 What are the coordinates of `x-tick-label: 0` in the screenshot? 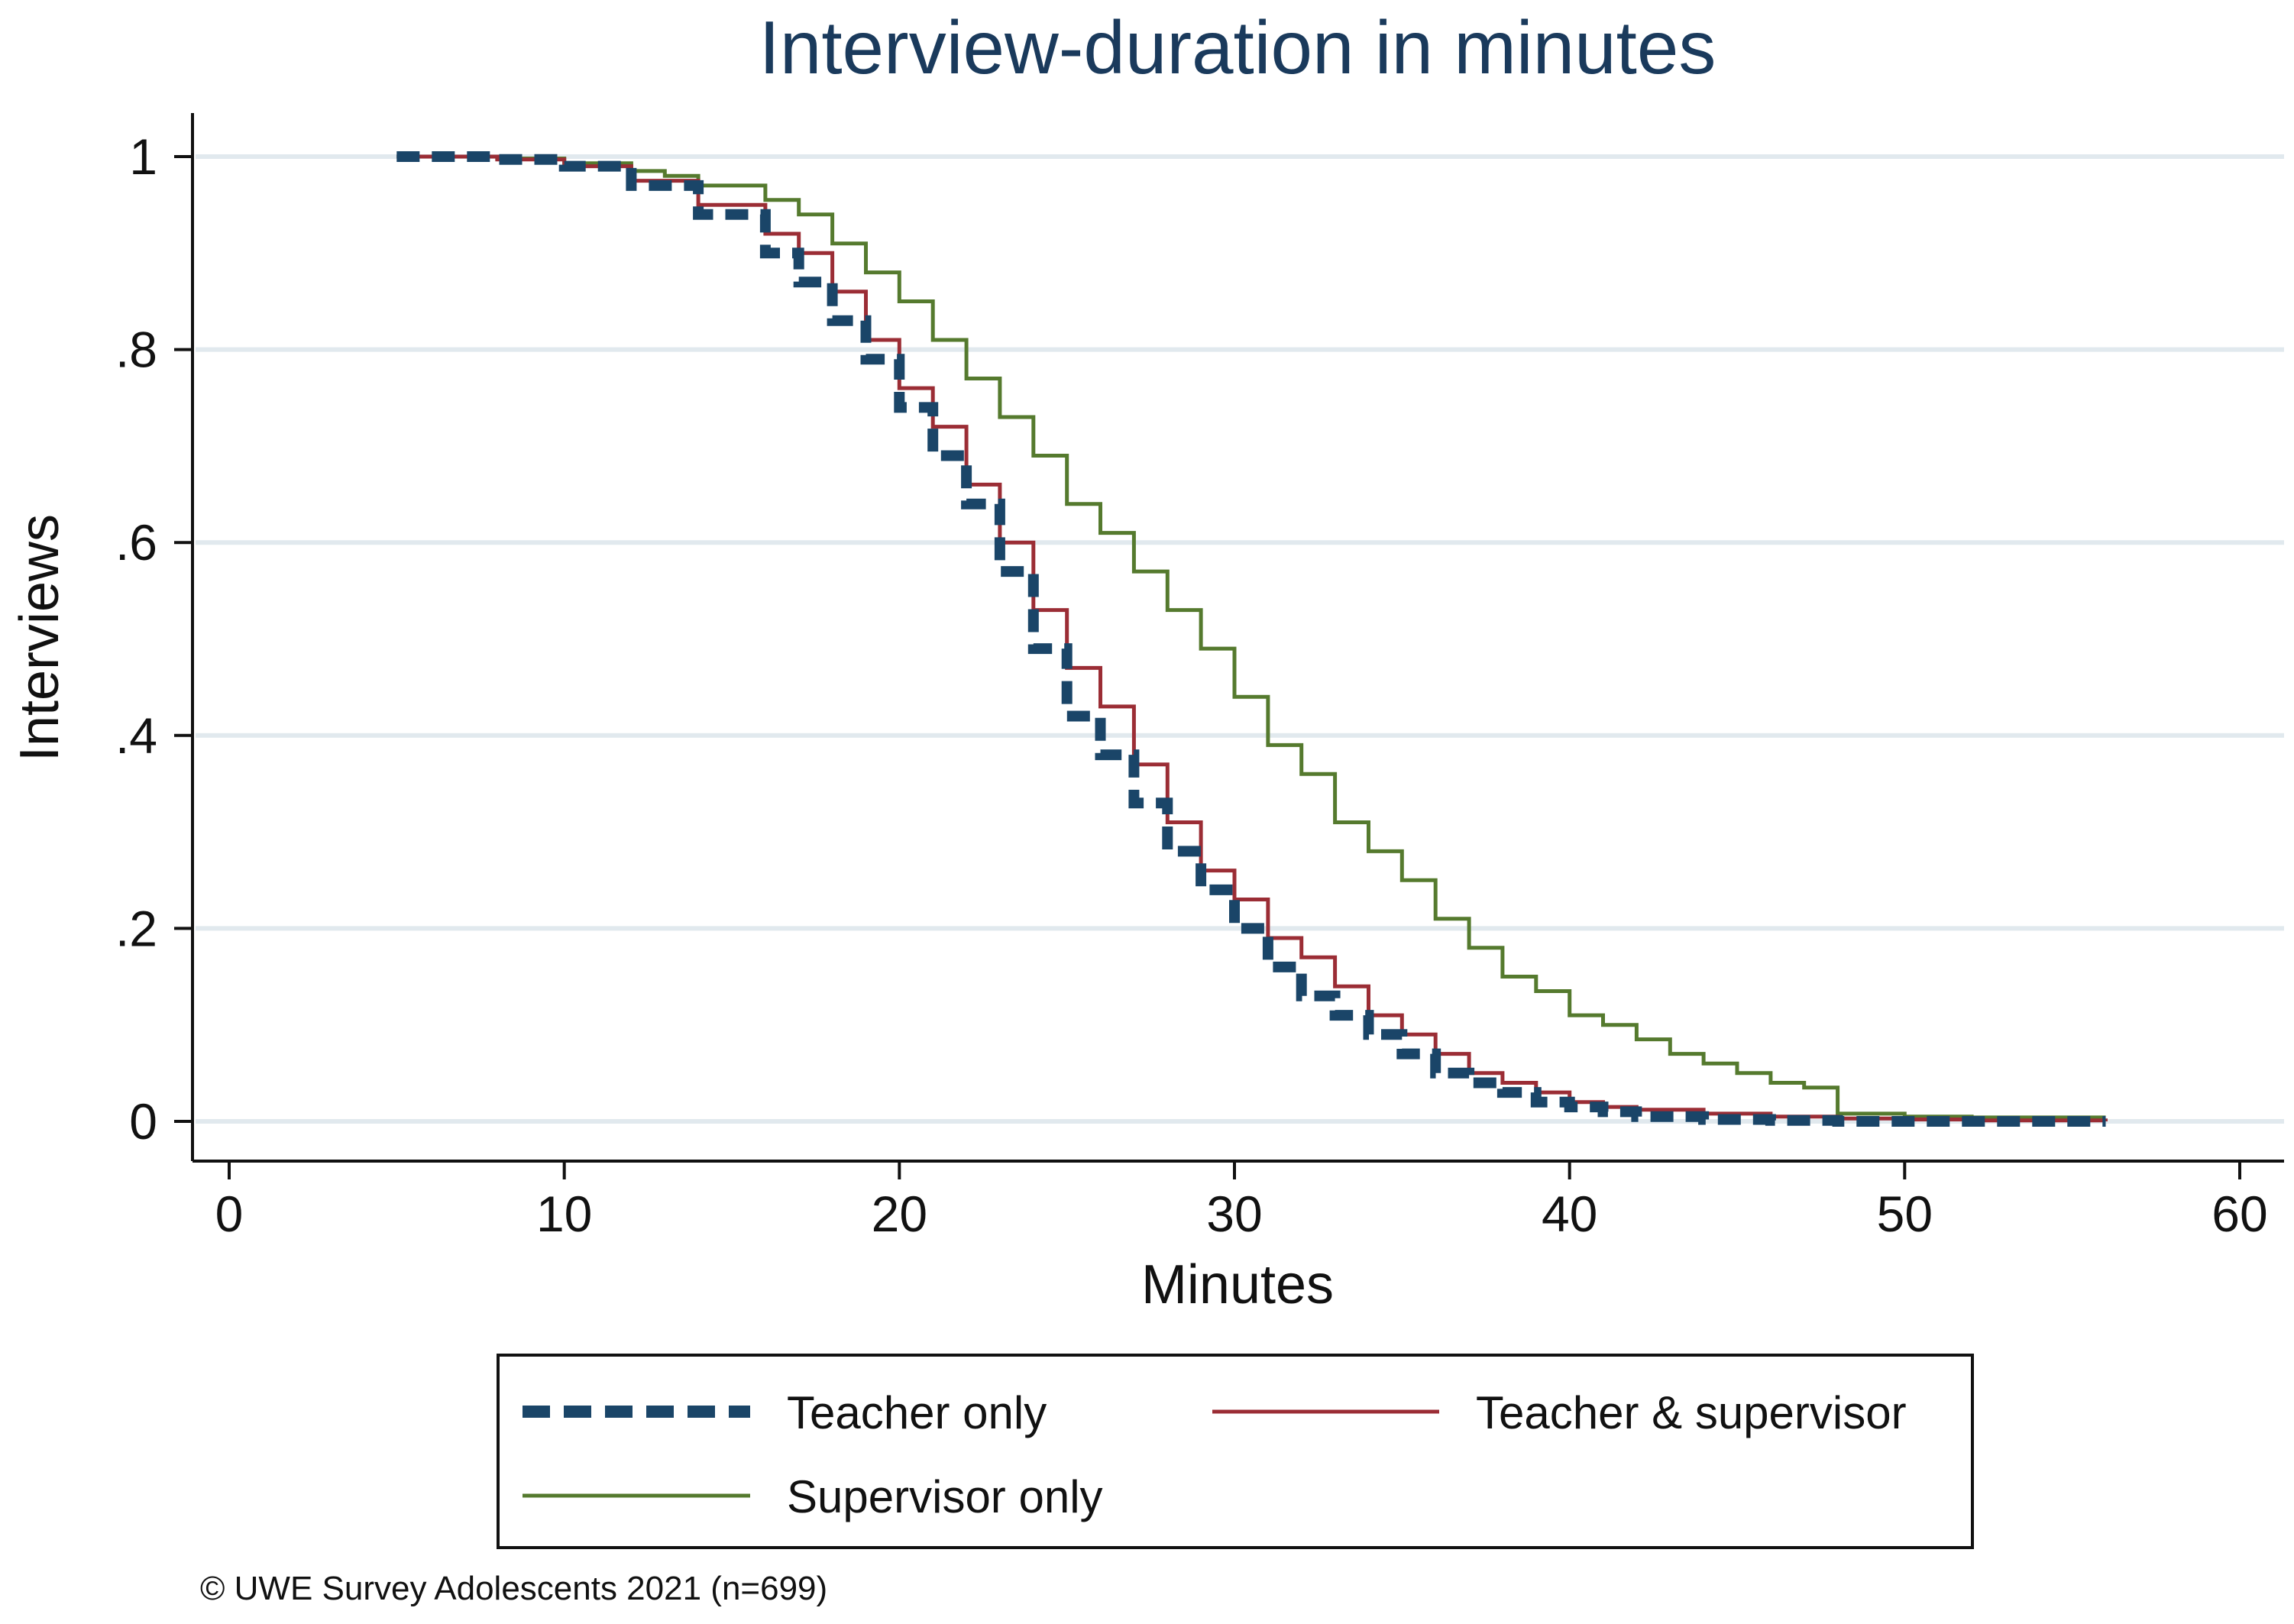 It's located at (230, 1214).